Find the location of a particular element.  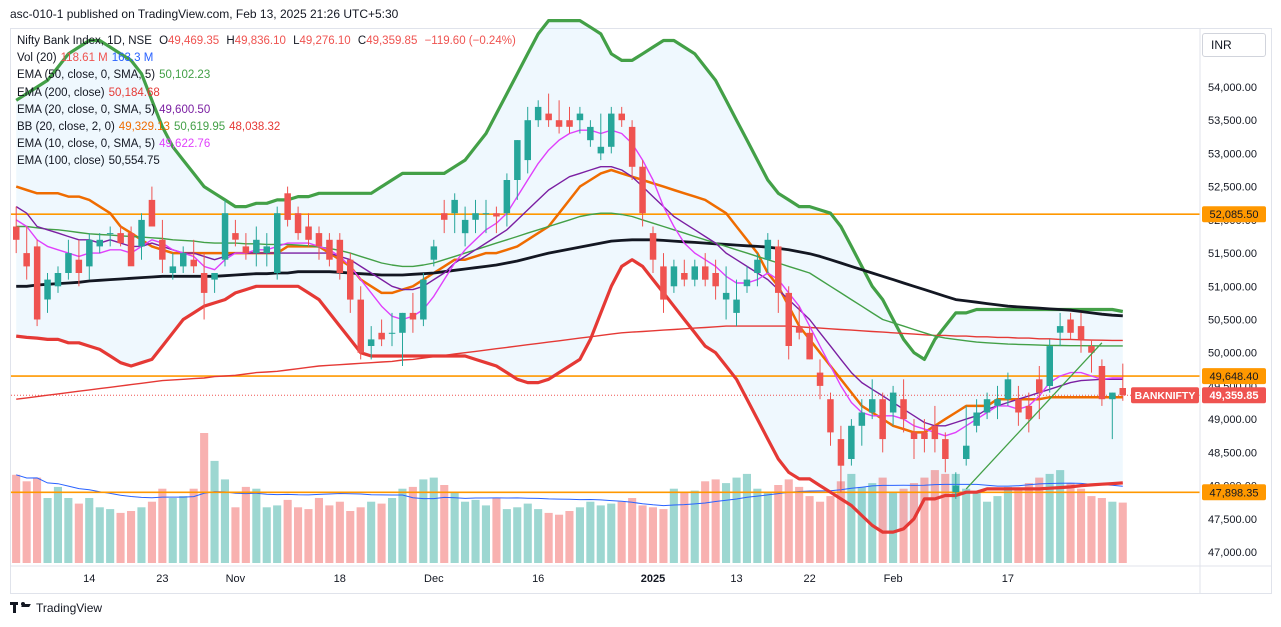

legend-row: EMA (20, close, 0, SMA, 5) 49,600.50 is located at coordinates (266, 110).